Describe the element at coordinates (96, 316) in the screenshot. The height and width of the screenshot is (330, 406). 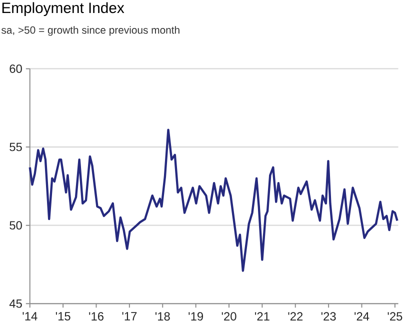
I see `x-tick-label: '16` at that location.